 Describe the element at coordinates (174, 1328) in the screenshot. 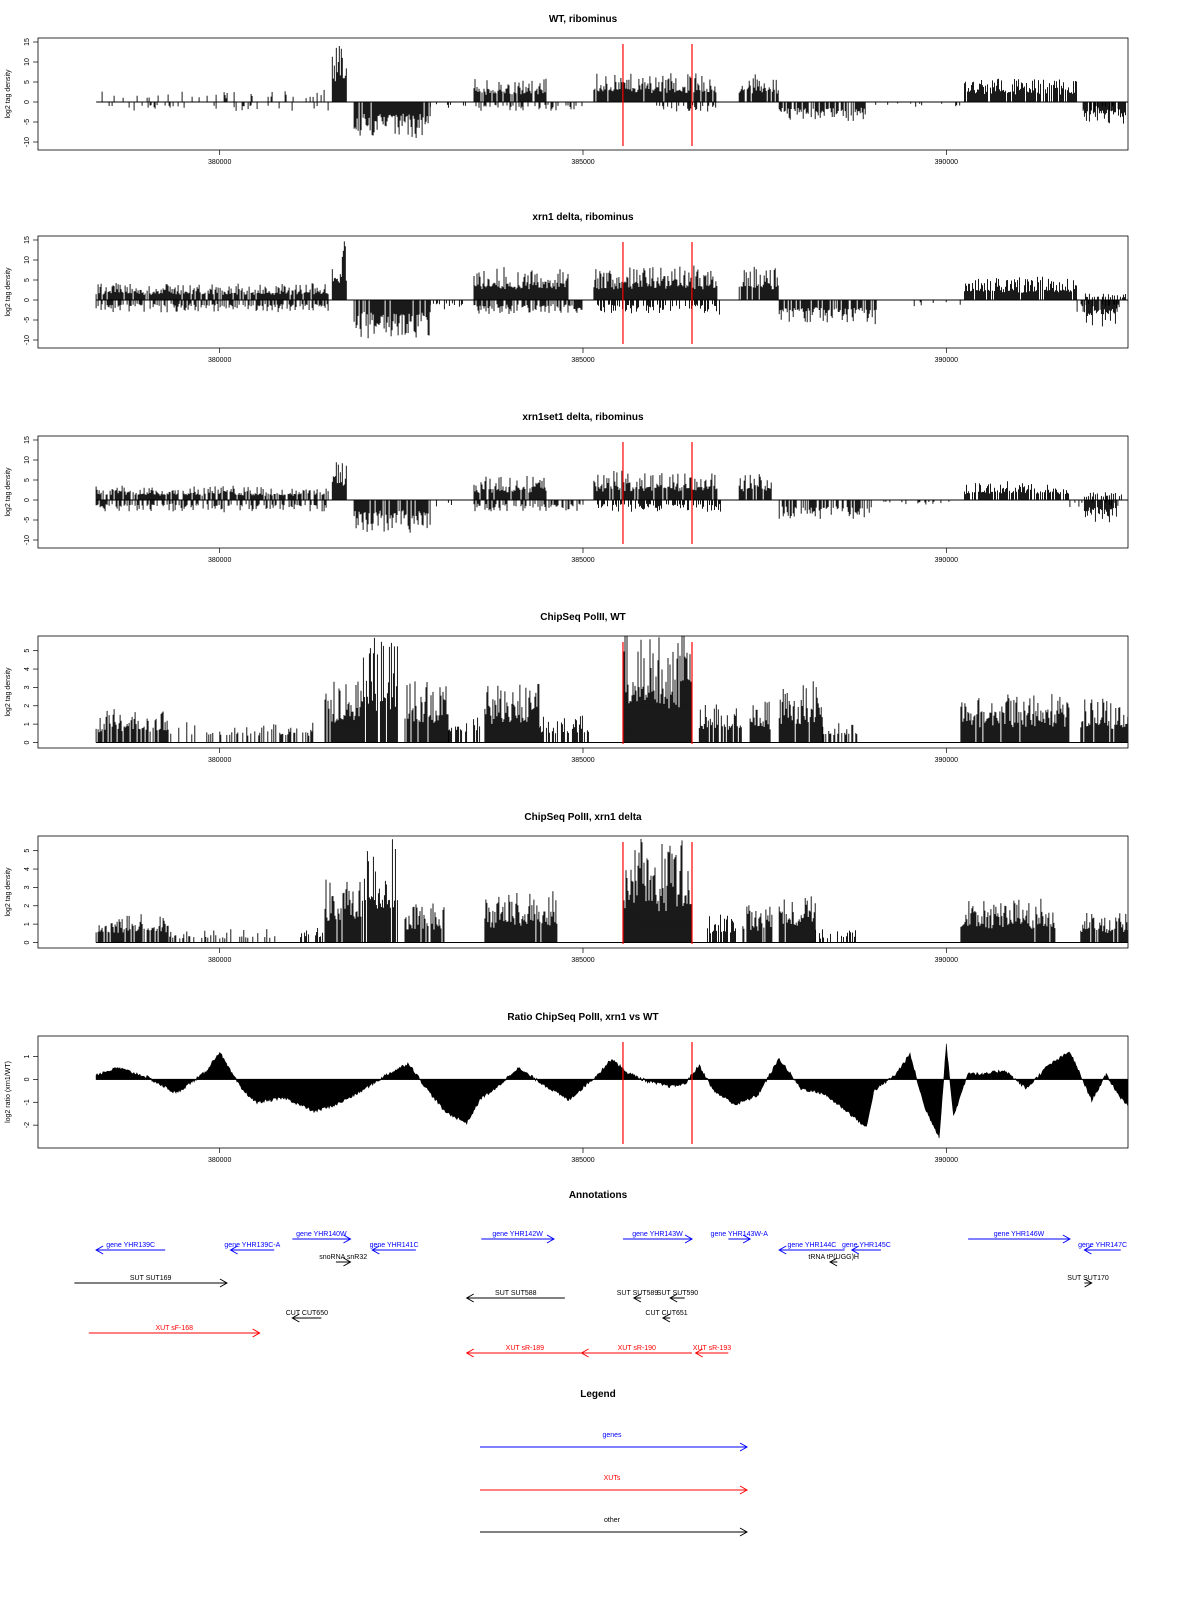

I see `feature-label: XUT sF-168` at that location.